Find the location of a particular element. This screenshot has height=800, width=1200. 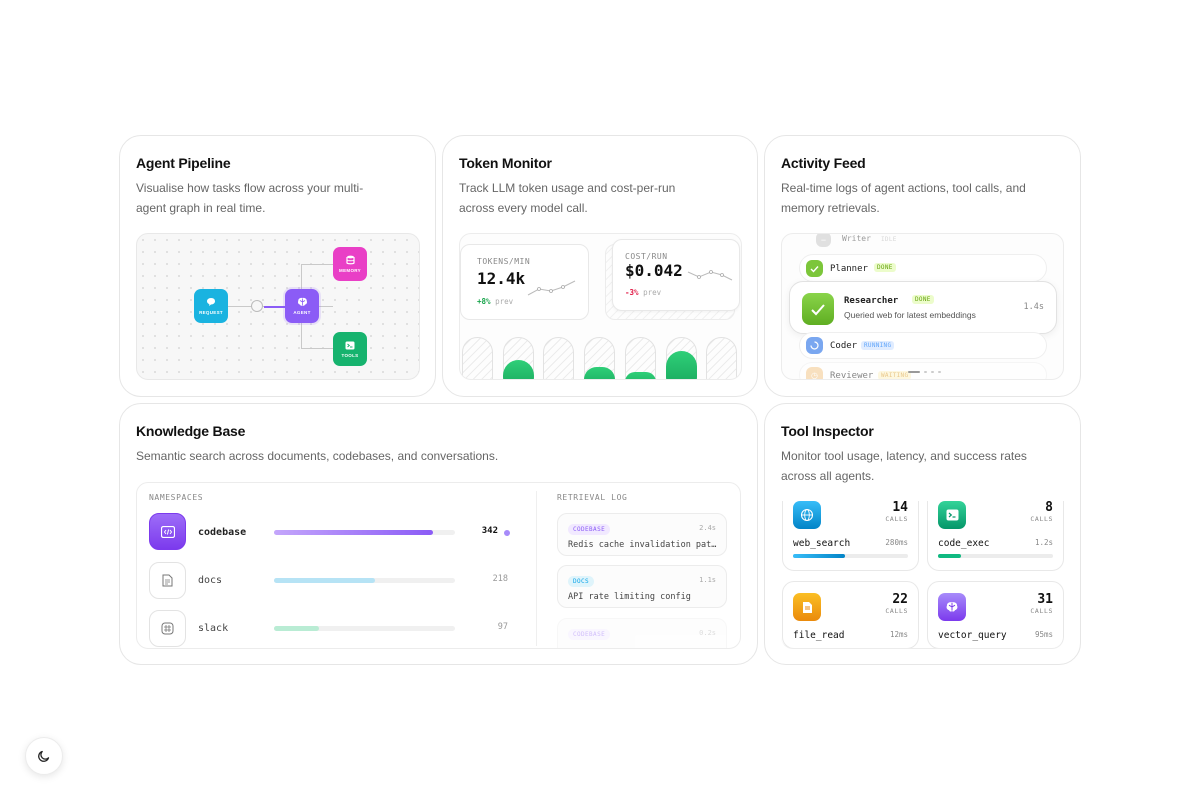

retrieval-log-item: DOCS 1.1s API rate limiting config is located at coordinates (642, 586).